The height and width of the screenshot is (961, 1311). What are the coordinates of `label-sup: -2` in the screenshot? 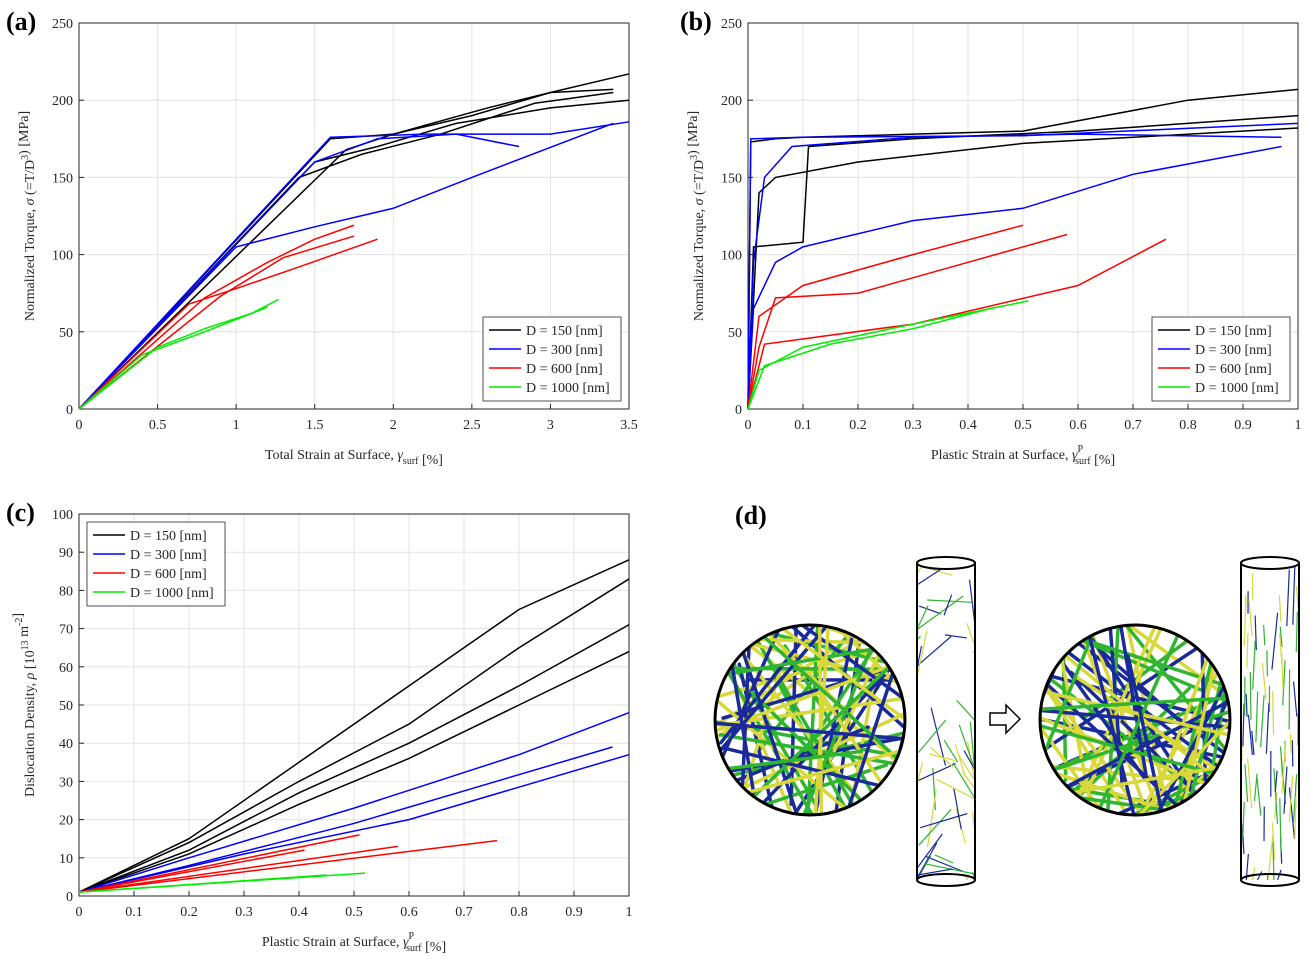 It's located at (19, 622).